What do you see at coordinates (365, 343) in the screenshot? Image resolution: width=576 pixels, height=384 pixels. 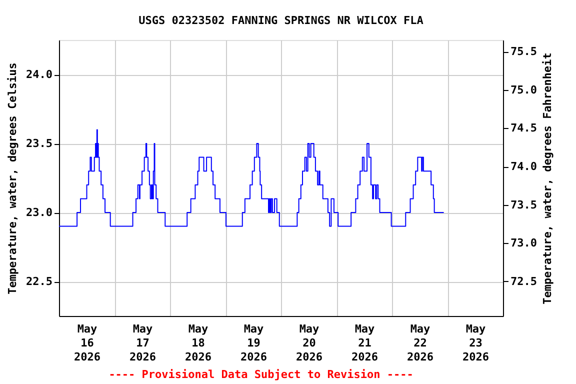 I see `x-tick-label: May 21 2026` at bounding box center [365, 343].